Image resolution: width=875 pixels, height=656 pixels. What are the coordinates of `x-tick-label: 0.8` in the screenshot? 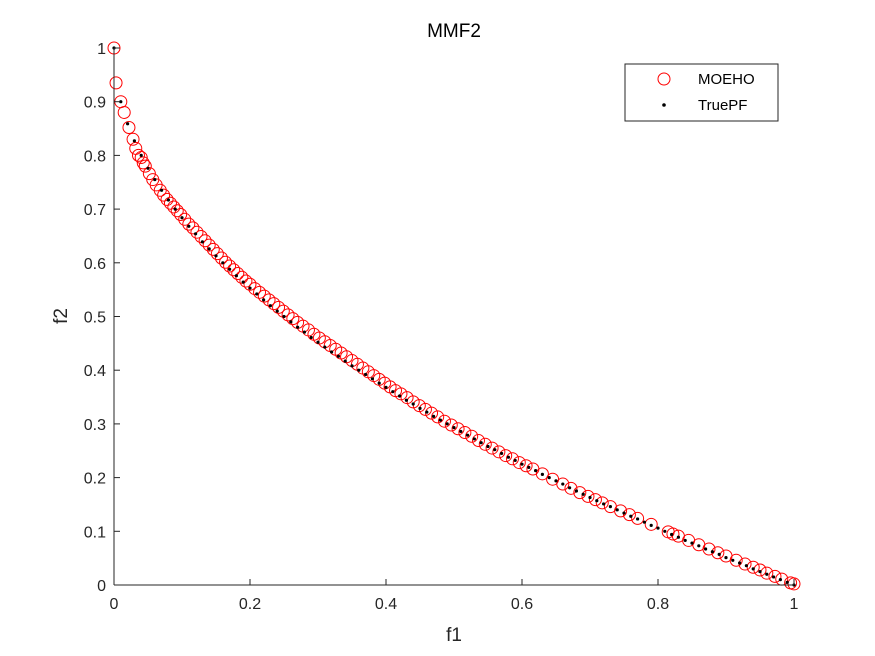 It's located at (658, 604).